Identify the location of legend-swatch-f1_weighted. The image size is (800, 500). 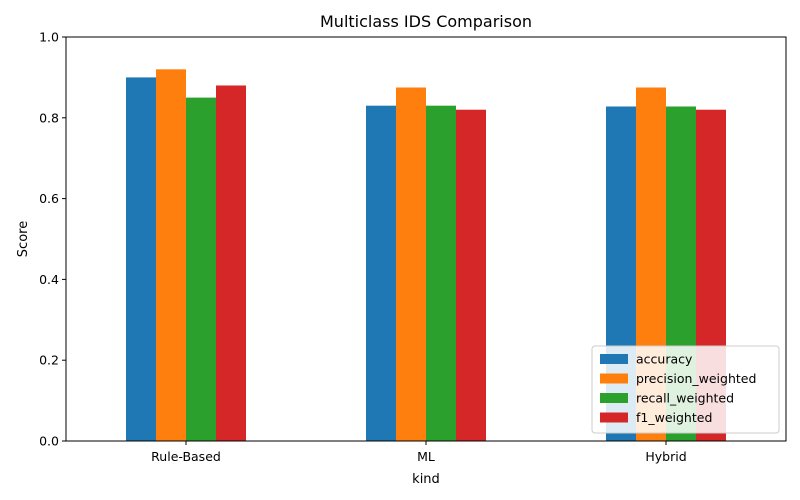
(614, 417).